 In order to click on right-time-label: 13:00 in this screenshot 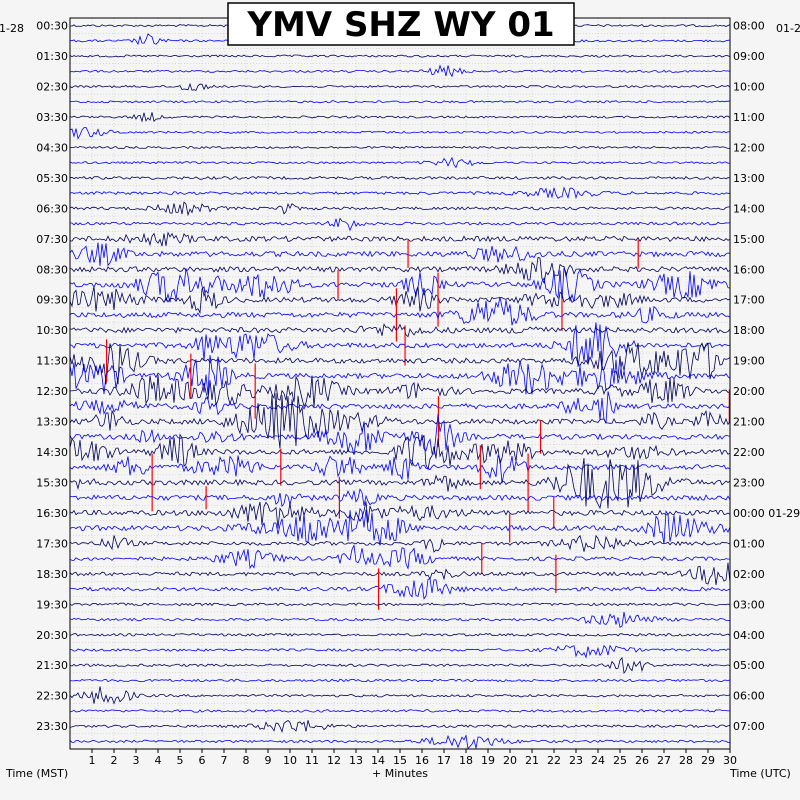, I will do `click(749, 178)`.